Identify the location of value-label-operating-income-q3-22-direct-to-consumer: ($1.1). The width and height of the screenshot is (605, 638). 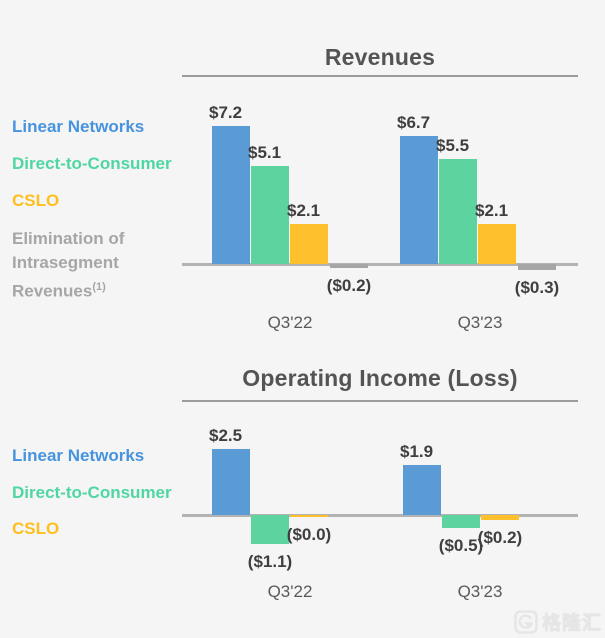
(270, 561).